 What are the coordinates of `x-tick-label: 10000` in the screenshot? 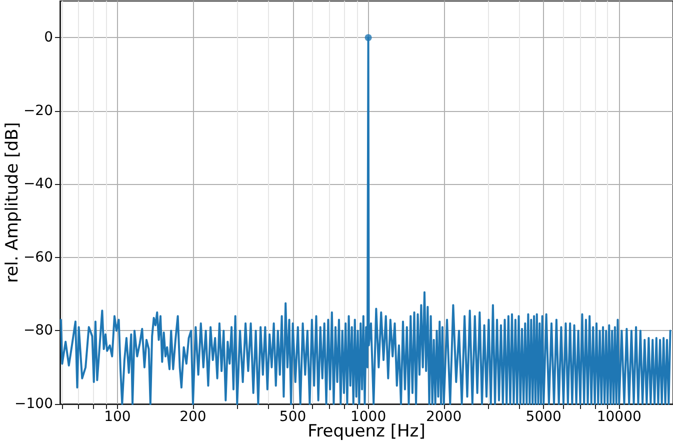 It's located at (619, 417).